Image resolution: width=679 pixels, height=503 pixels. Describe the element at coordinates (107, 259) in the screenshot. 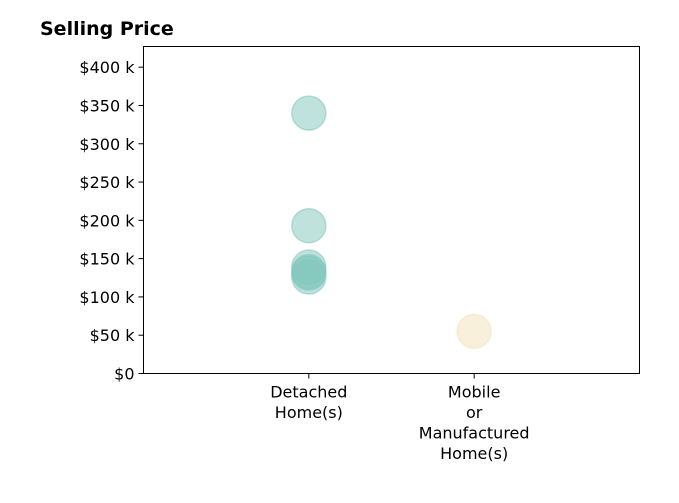

I see `y-tick-label: $150 k` at that location.